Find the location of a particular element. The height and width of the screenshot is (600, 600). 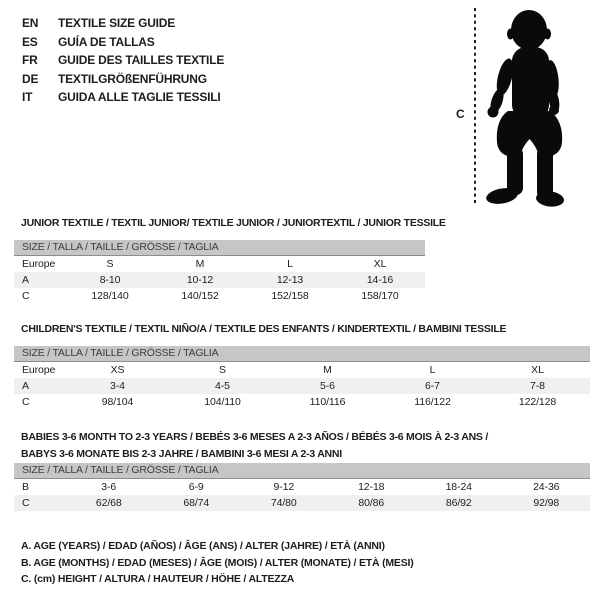

language-code: FR is located at coordinates (30, 60).